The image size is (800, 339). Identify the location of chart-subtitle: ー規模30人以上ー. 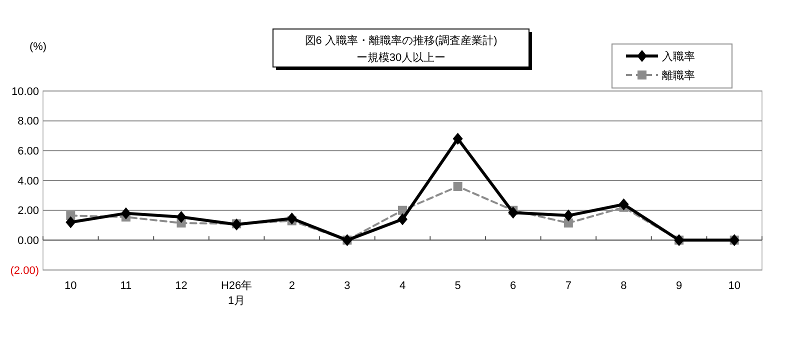
(401, 57).